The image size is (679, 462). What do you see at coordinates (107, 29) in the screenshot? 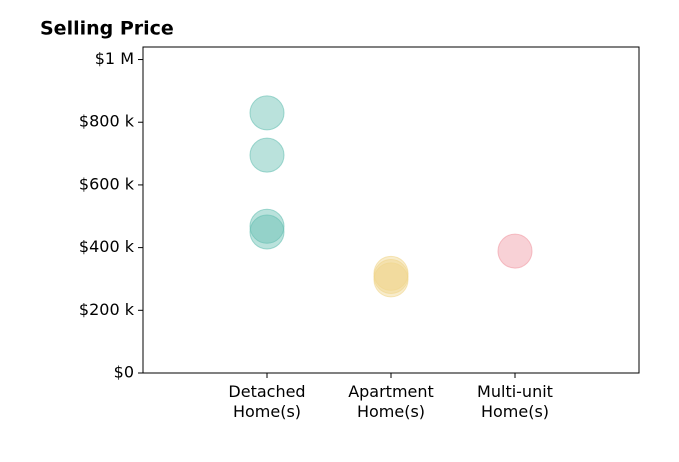
I see `chart-title: Selling Price` at bounding box center [107, 29].